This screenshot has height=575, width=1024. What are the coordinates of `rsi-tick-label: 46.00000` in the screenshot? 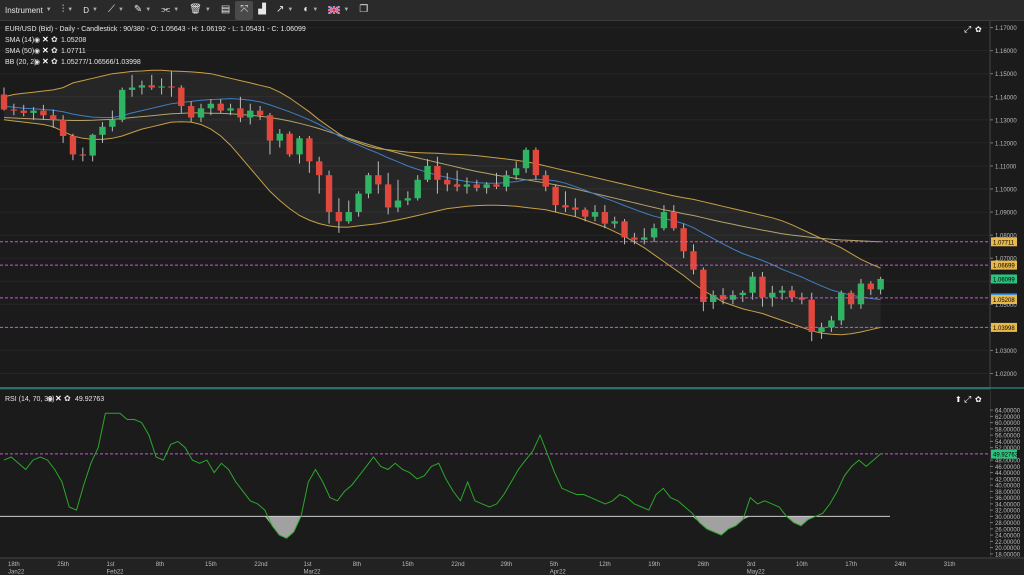 It's located at (1008, 468).